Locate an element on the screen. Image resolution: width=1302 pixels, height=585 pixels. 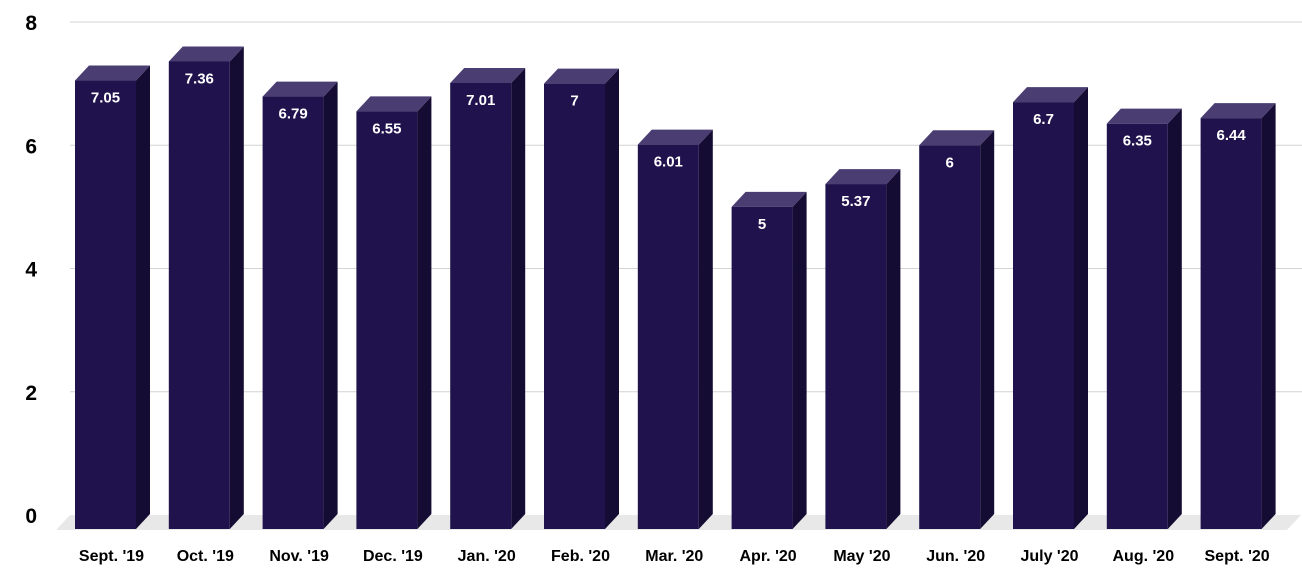
data-label: 7 is located at coordinates (574, 101).